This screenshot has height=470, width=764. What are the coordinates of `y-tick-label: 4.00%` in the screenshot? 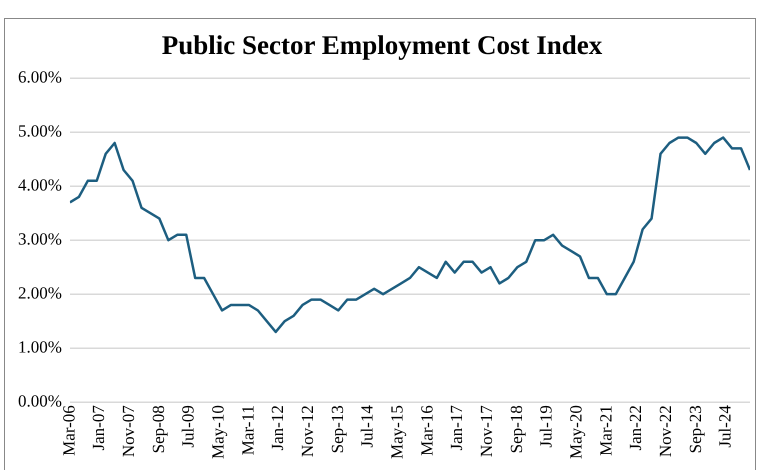 It's located at (40, 185).